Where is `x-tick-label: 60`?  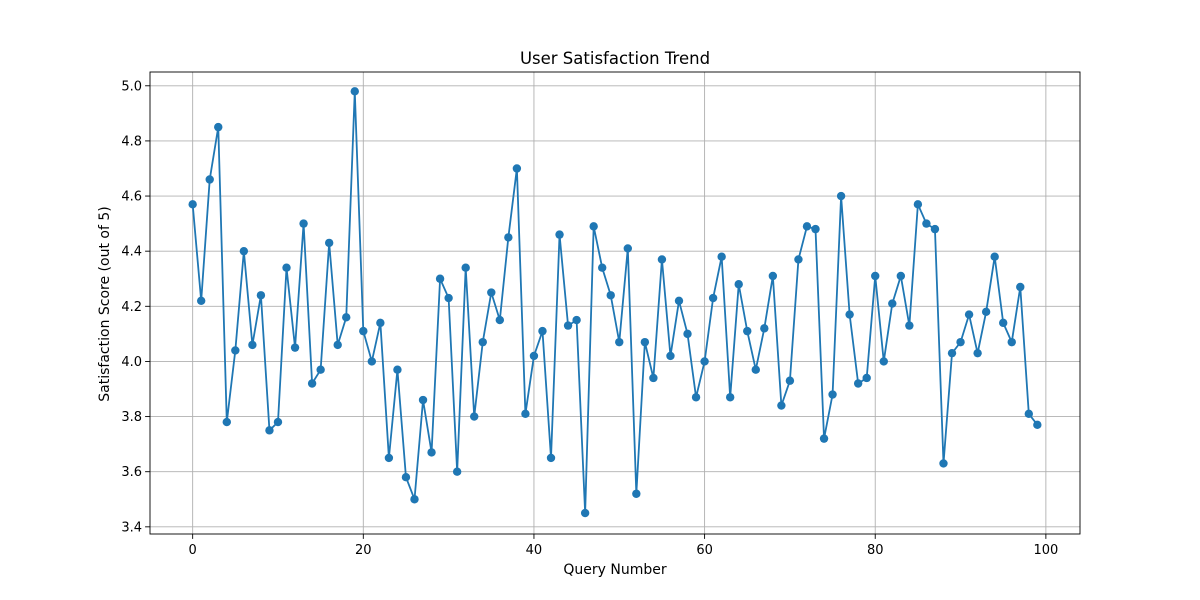 x-tick-label: 60 is located at coordinates (704, 550).